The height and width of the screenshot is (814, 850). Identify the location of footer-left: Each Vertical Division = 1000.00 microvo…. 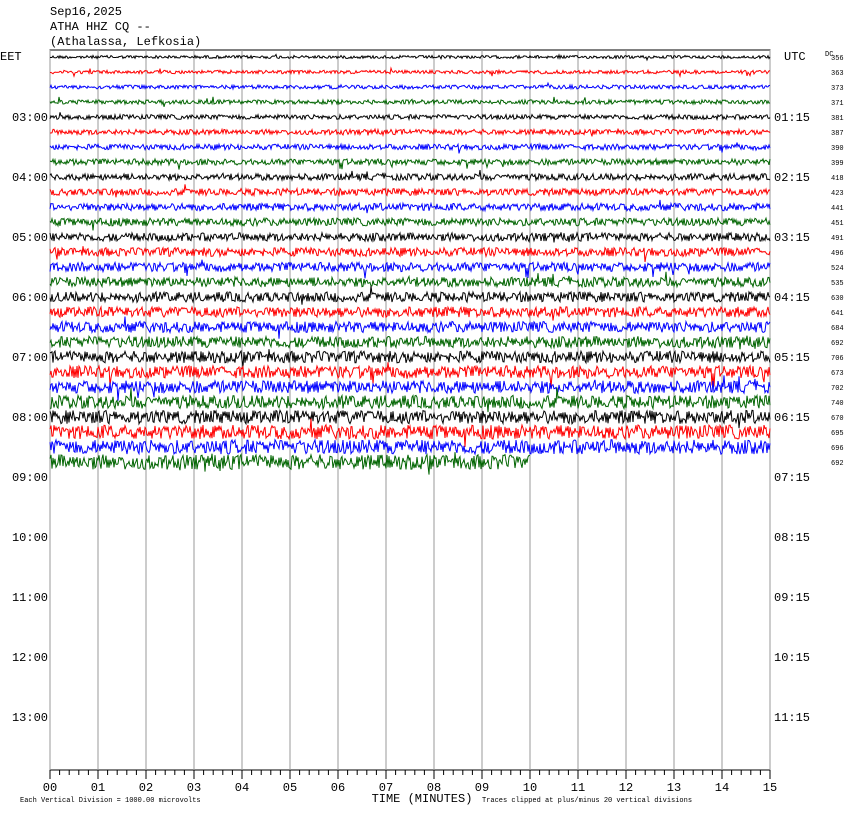
(110, 801).